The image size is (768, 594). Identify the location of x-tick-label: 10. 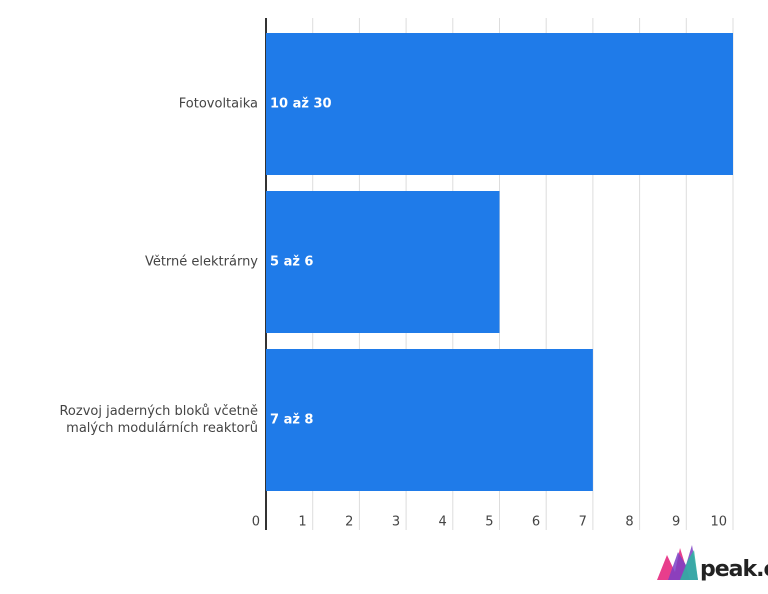
(718, 522).